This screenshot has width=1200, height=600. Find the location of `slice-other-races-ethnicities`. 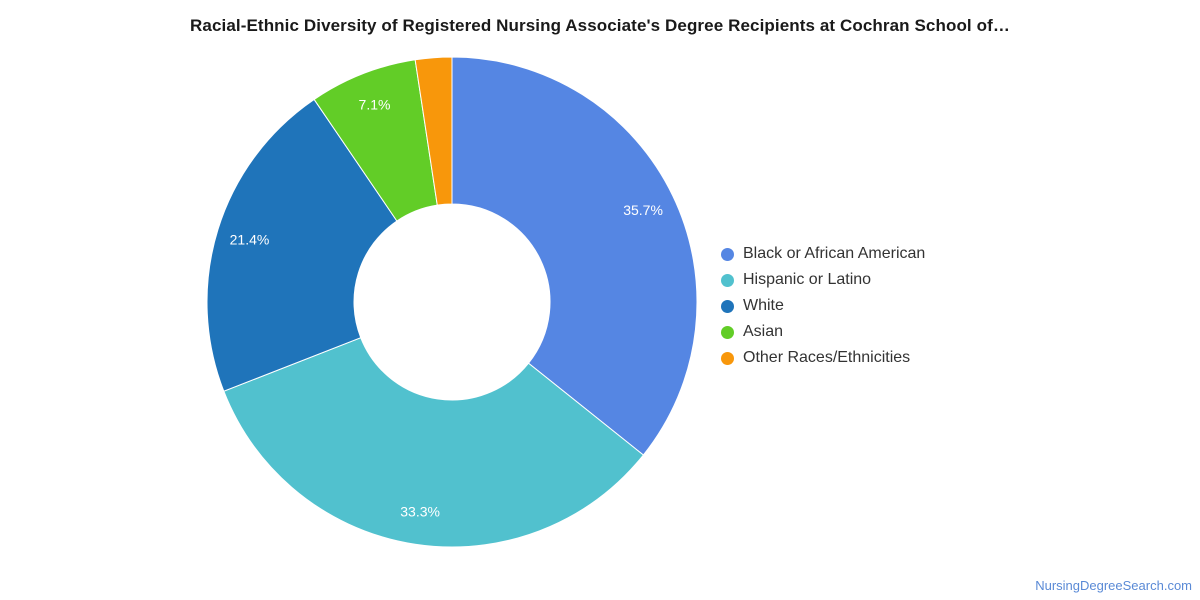

slice-other-races-ethnicities is located at coordinates (433, 131).